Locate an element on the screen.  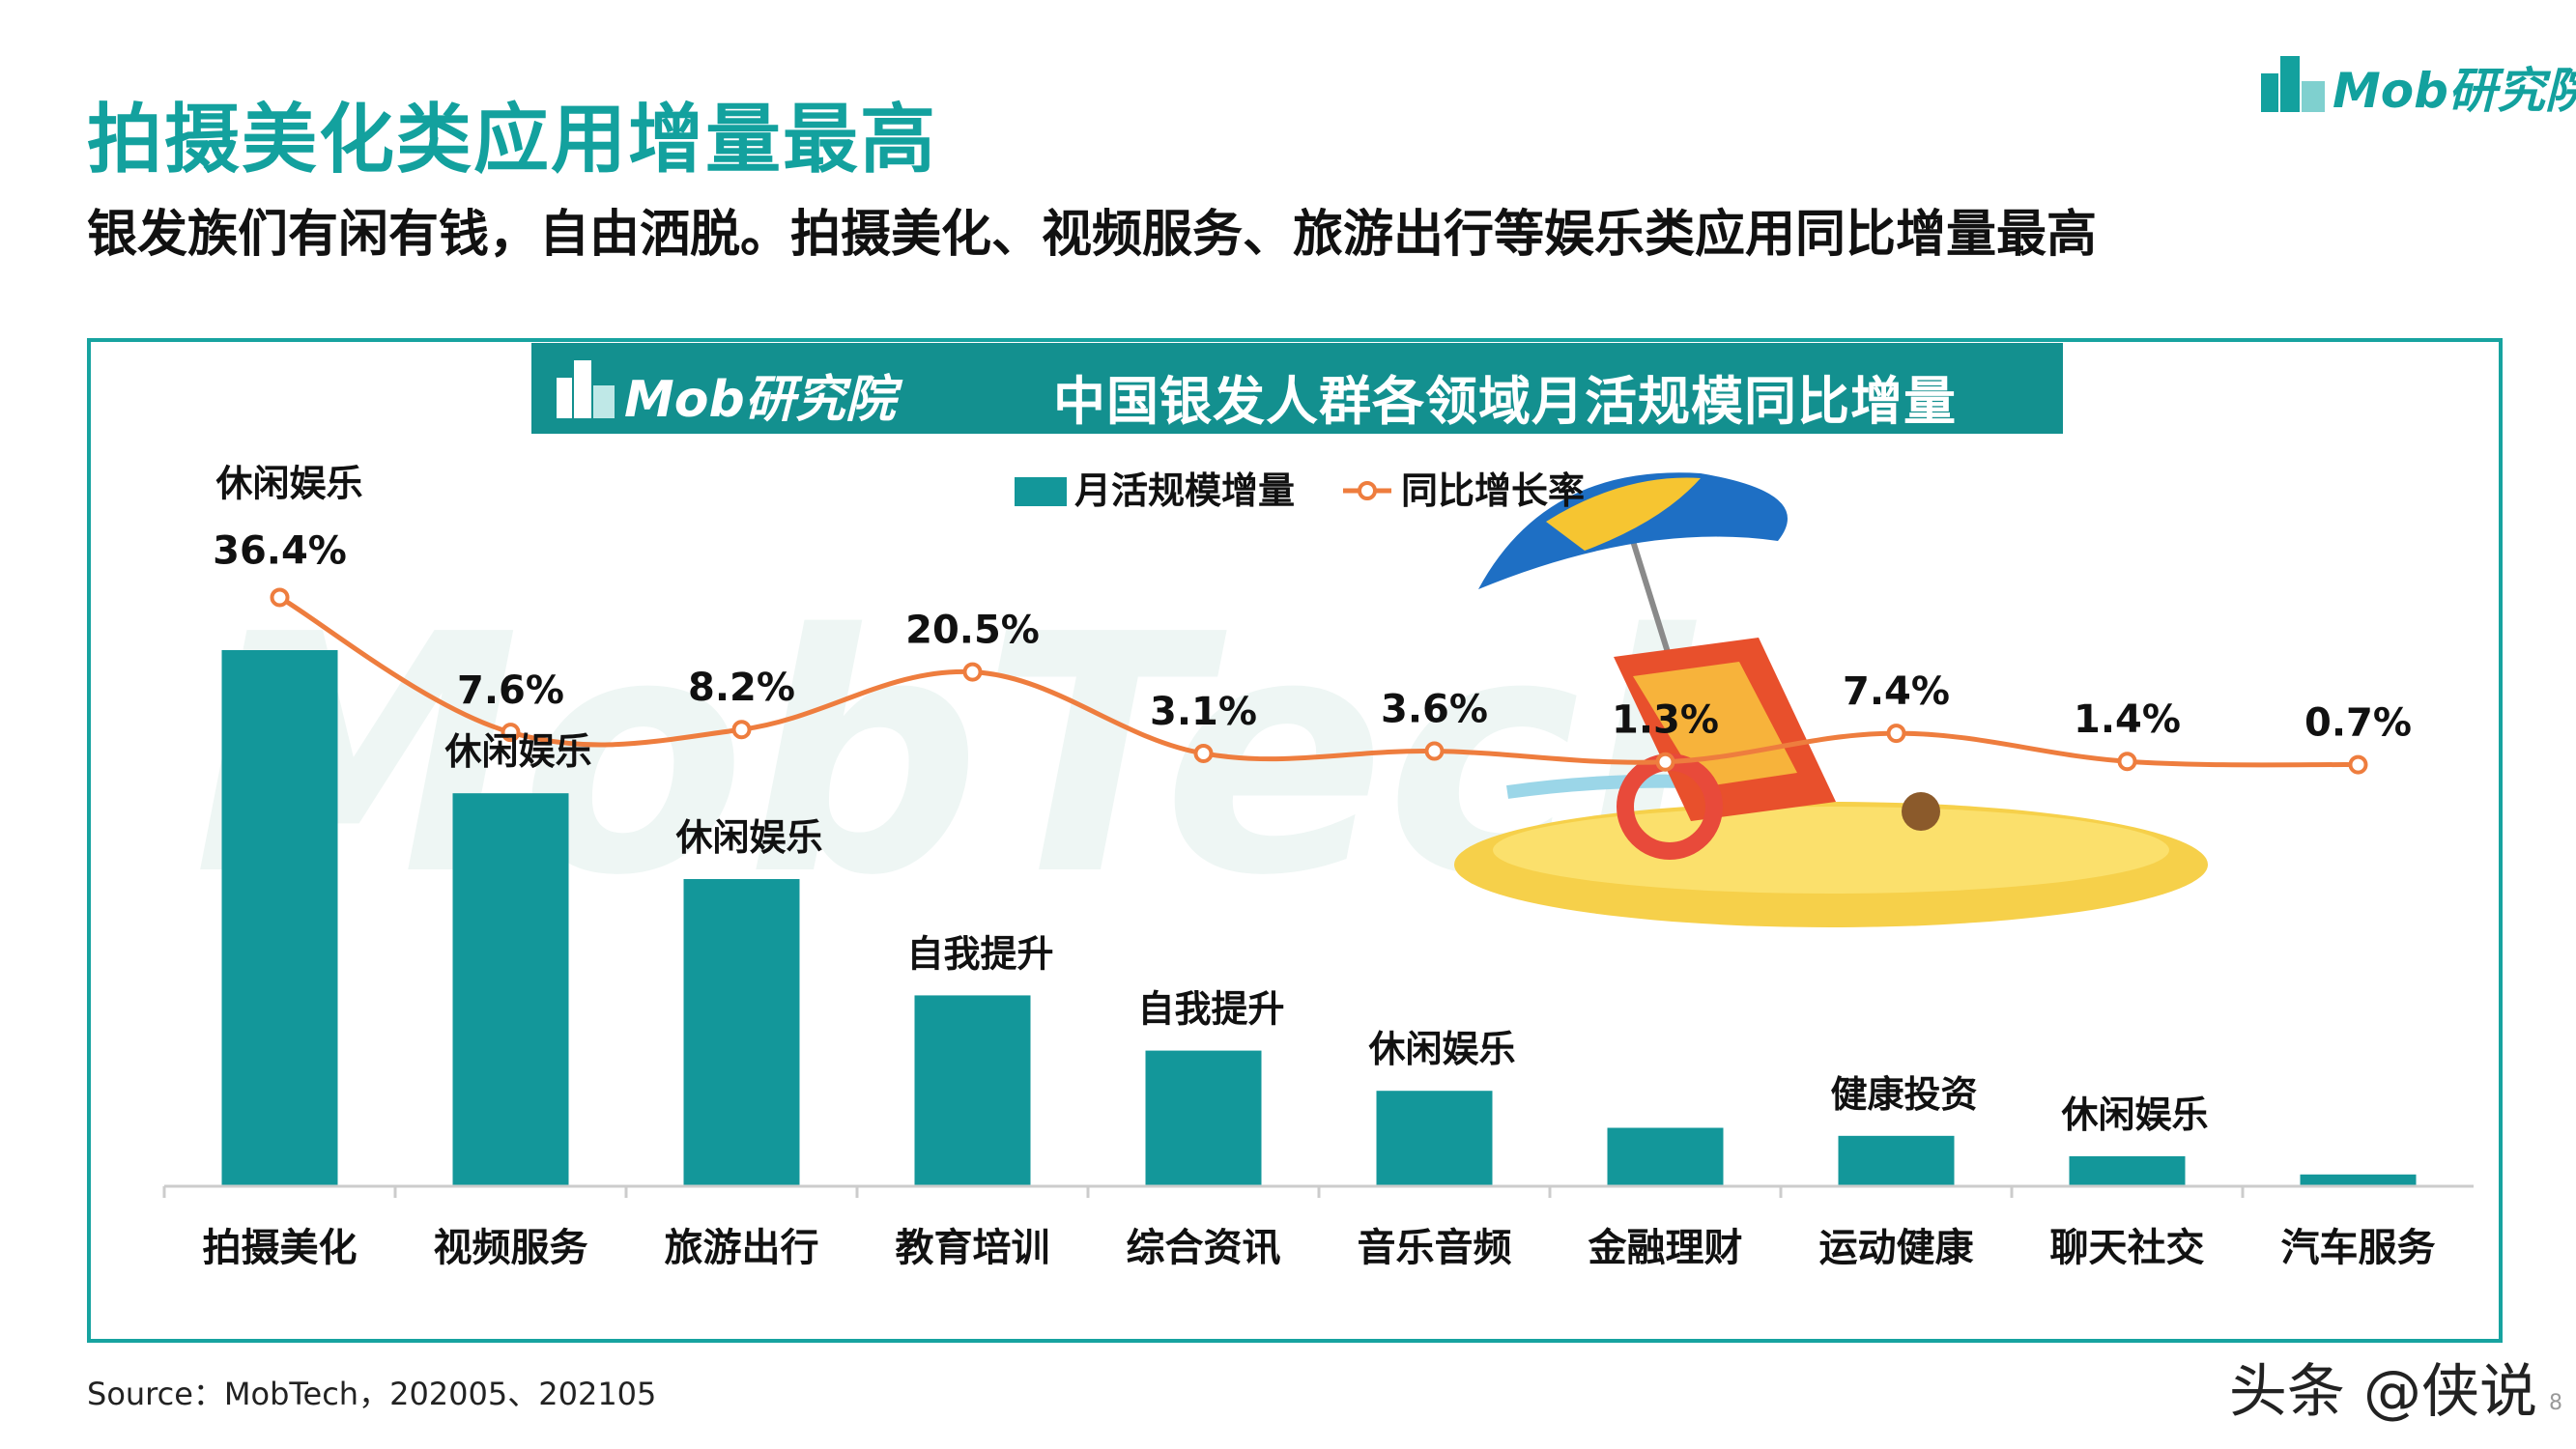
rate-label: 36.4% is located at coordinates (280, 550).